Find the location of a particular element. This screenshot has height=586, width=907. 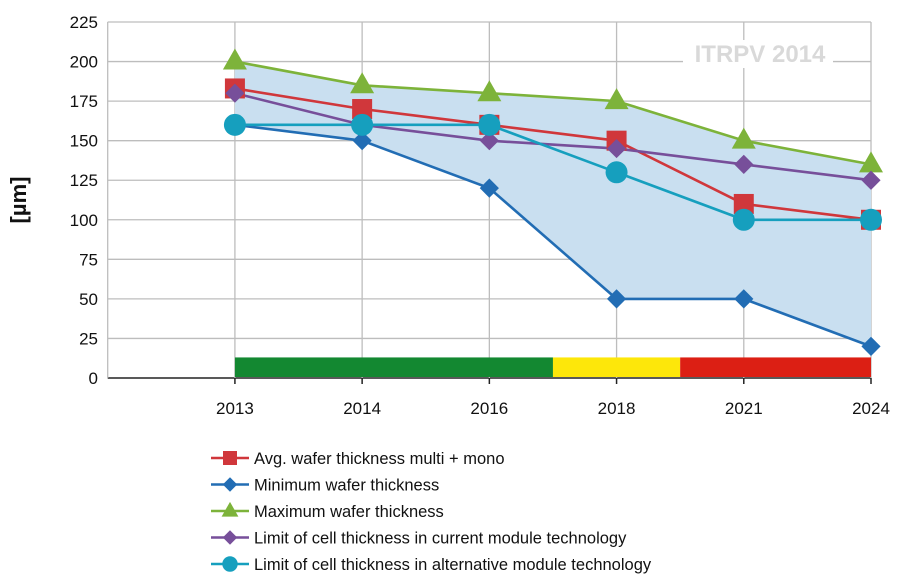

x-tick-label: 2013 is located at coordinates (235, 408).